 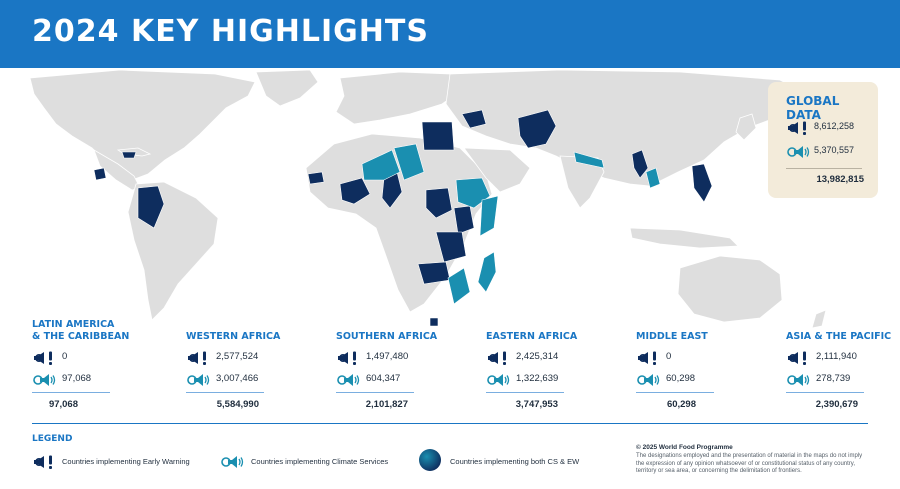 What do you see at coordinates (746, 127) in the screenshot?
I see `japan` at bounding box center [746, 127].